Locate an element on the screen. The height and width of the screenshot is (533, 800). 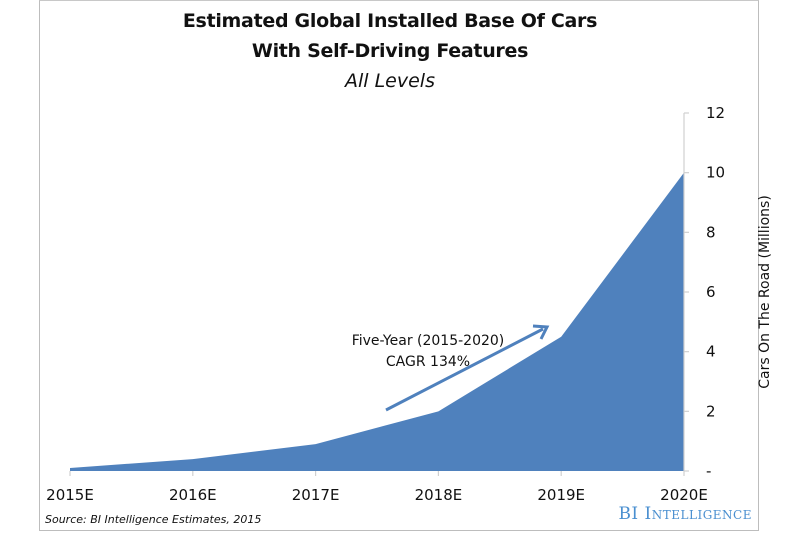
y-tick-label: 12 is located at coordinates (715, 113).